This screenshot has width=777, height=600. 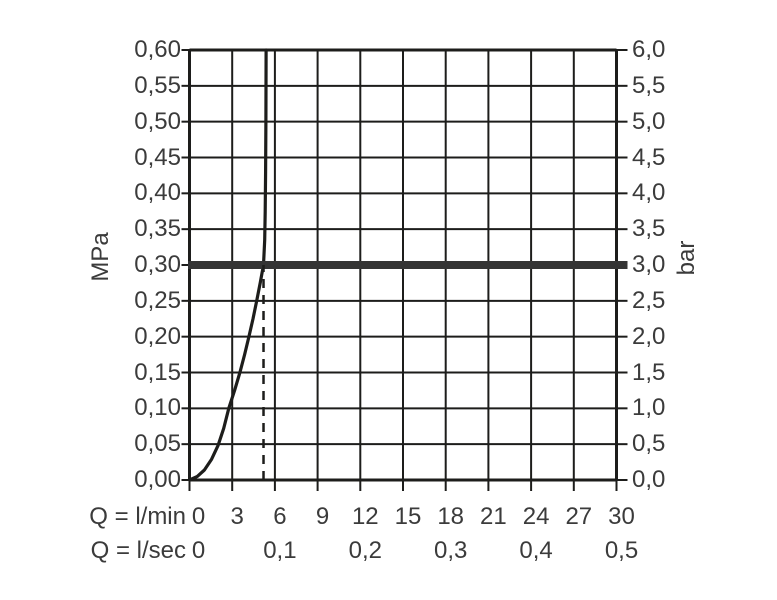 I want to click on x-lmin-tick-label: 12, so click(x=365, y=516).